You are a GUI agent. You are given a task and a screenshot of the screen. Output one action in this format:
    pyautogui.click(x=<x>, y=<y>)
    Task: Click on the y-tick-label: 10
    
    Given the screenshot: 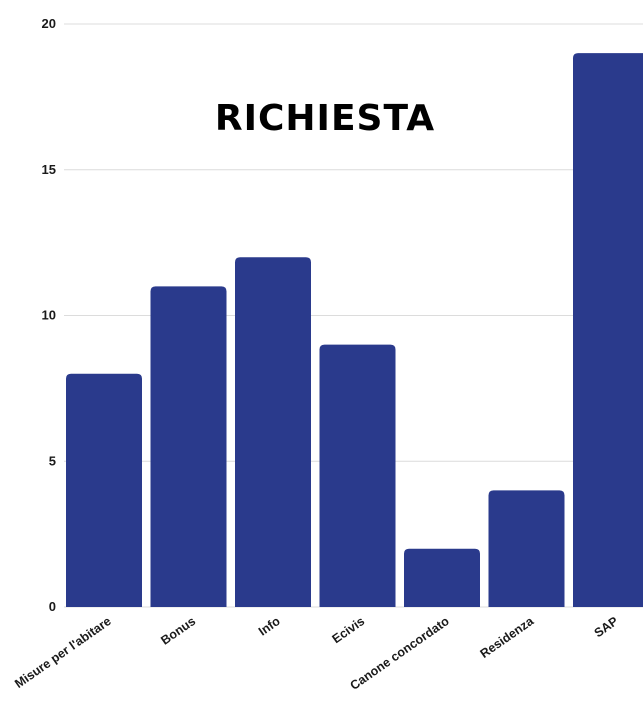 What is the action you would take?
    pyautogui.click(x=49, y=315)
    